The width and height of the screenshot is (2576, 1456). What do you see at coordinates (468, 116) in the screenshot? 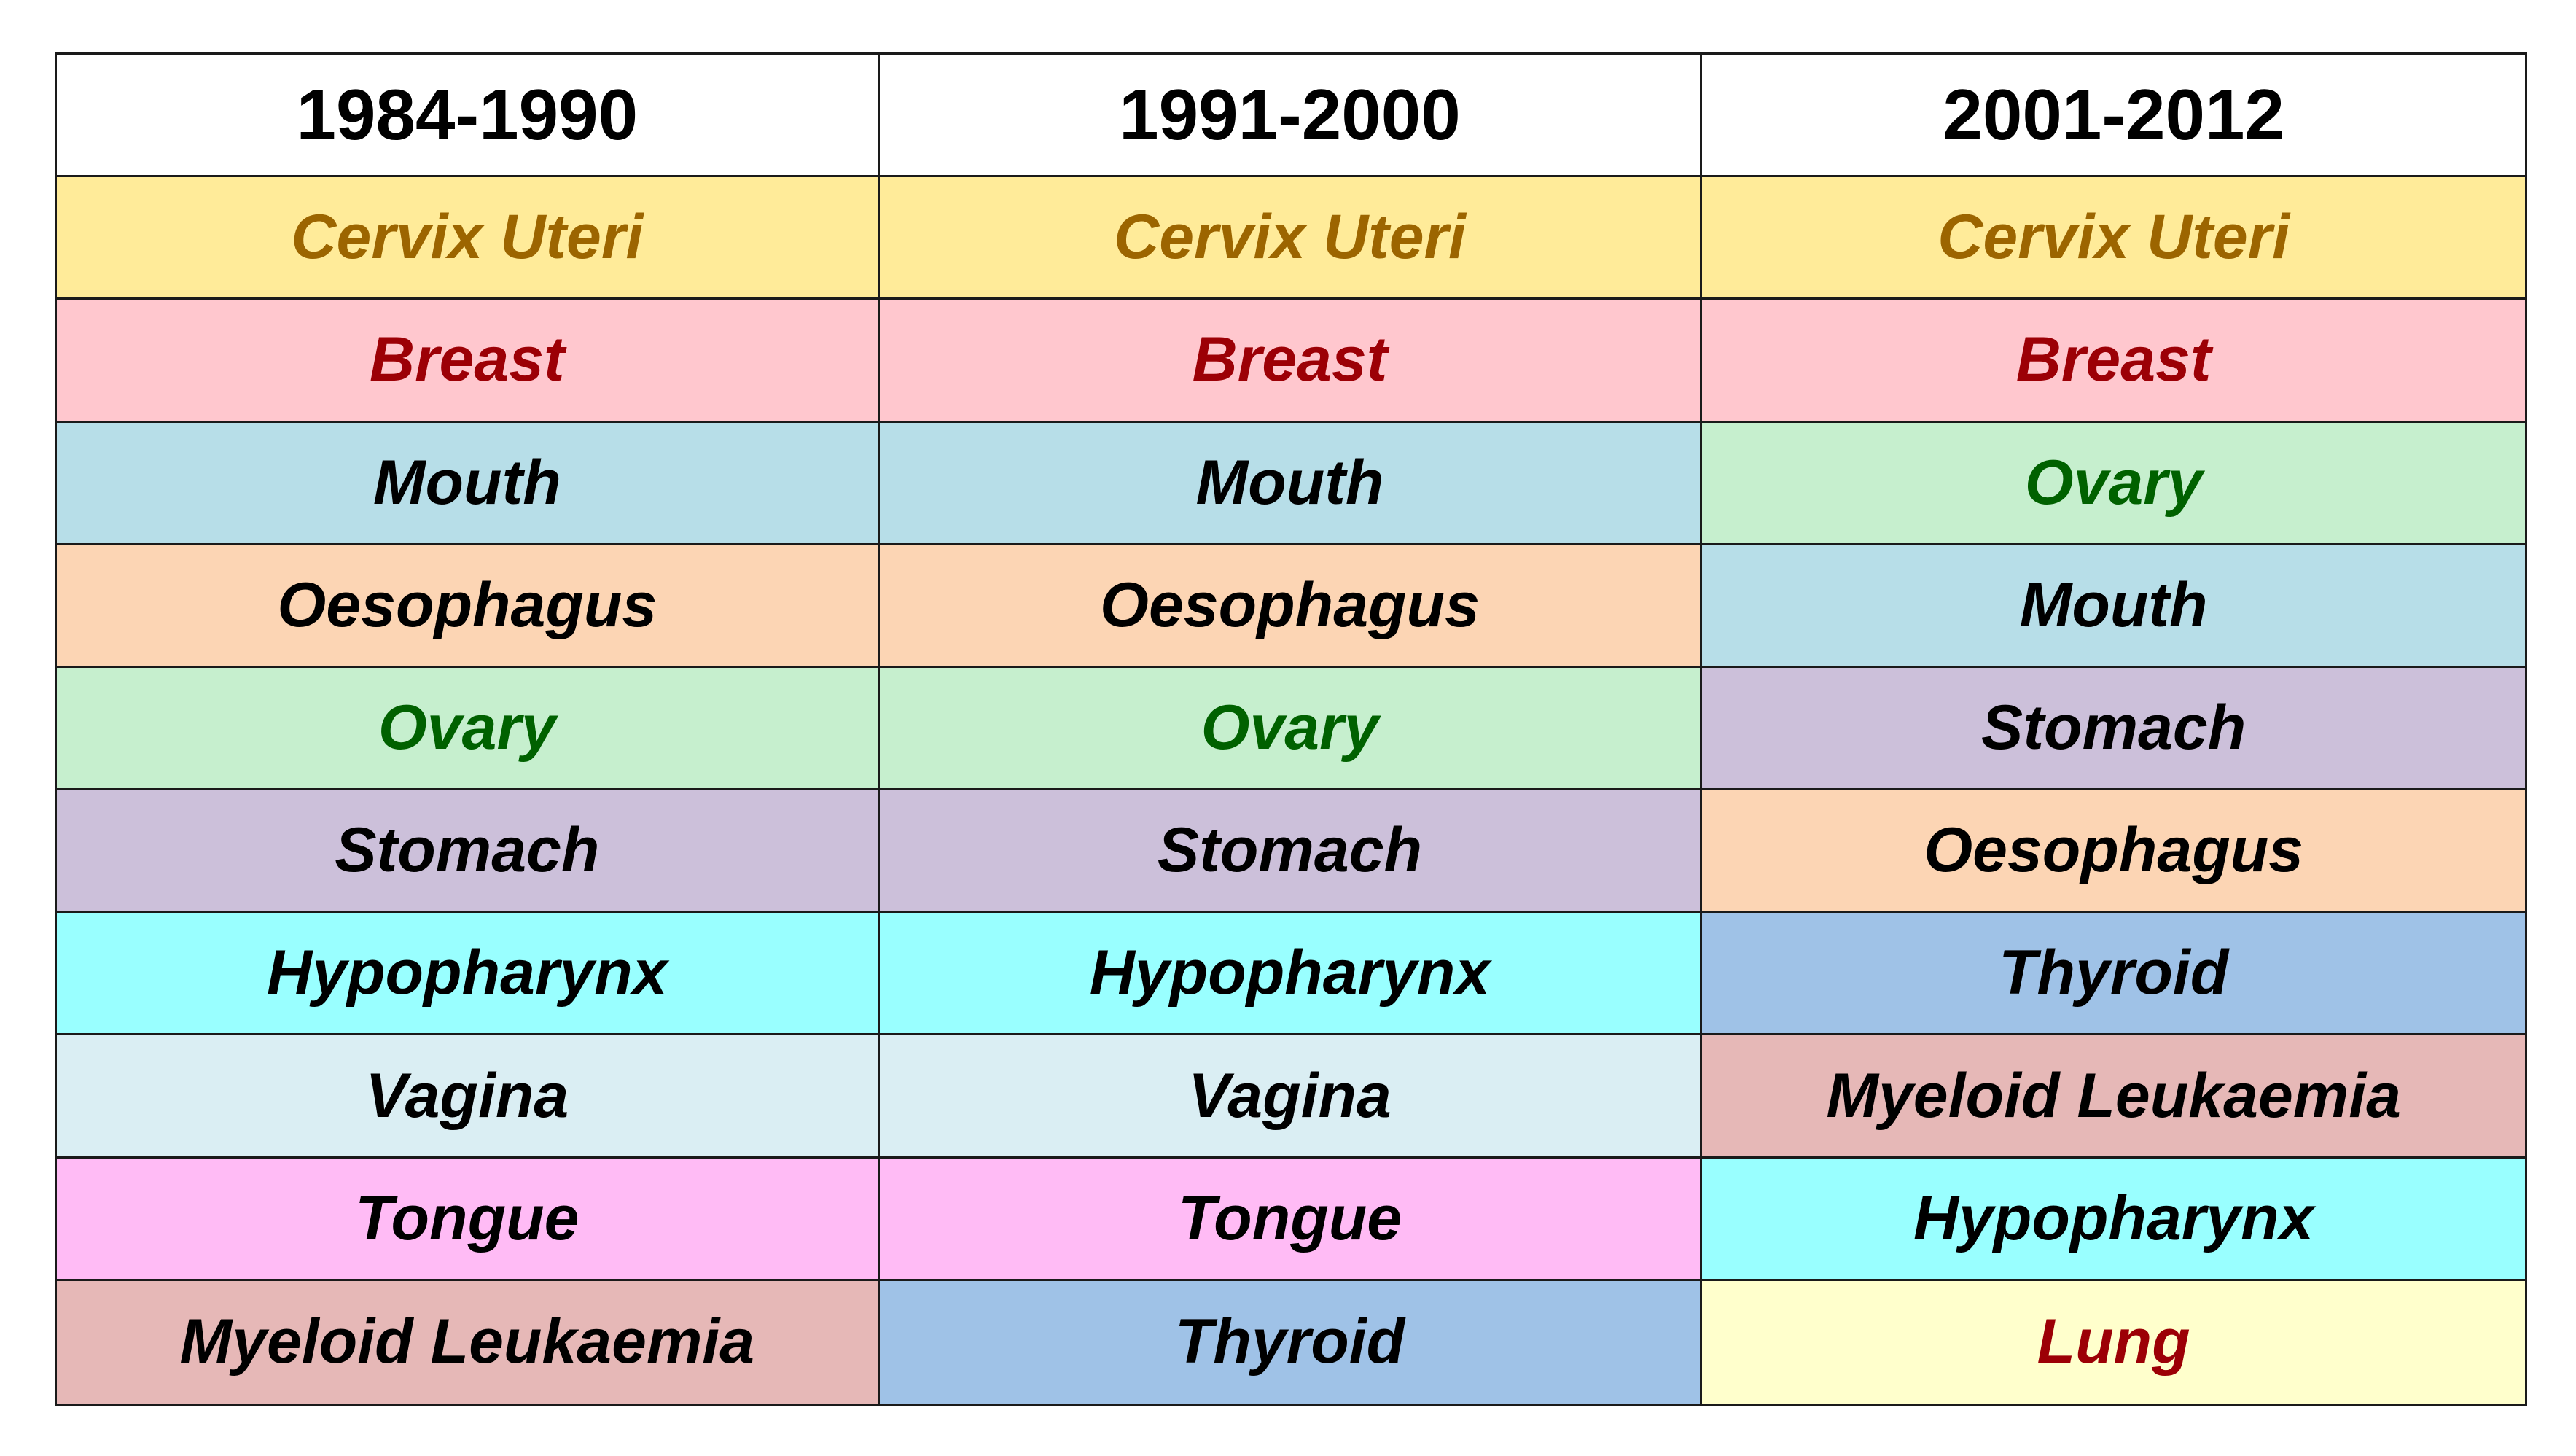
I see `column-header: 1984-1990` at bounding box center [468, 116].